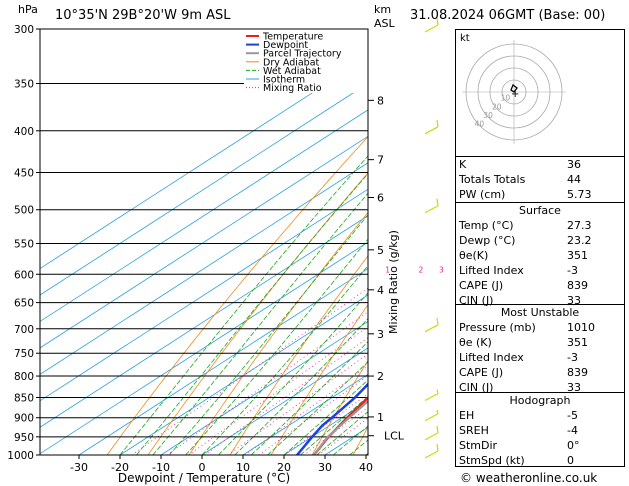  What do you see at coordinates (572, 415) in the screenshot?
I see `hodograph-value: -5` at bounding box center [572, 415].